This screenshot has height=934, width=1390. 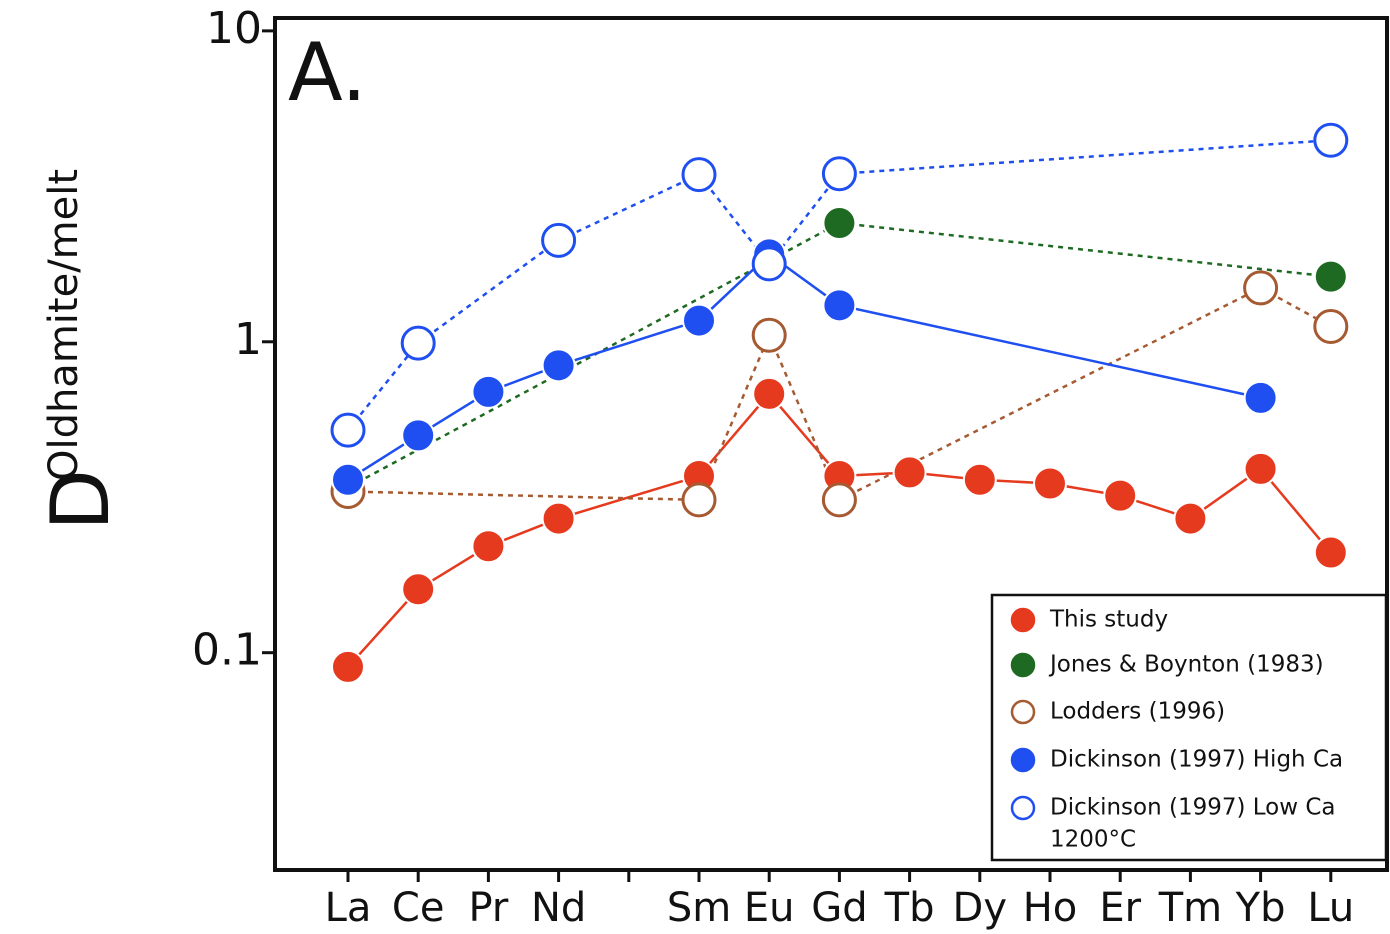 What do you see at coordinates (488, 908) in the screenshot?
I see `x-tick-label: Pr` at bounding box center [488, 908].